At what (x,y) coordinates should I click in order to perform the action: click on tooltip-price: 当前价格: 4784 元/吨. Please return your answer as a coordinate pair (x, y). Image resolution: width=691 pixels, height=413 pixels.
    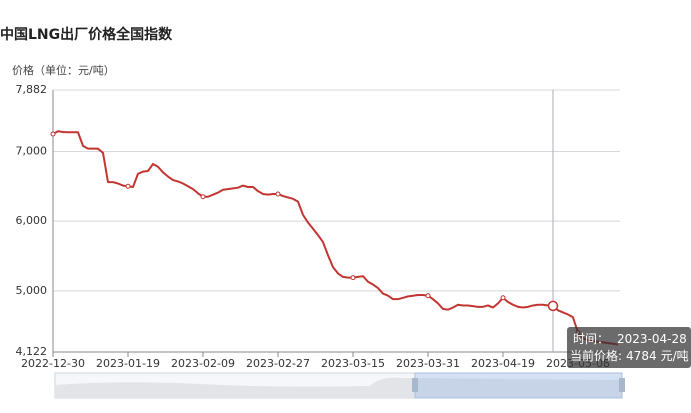
    Looking at the image, I should click on (629, 355).